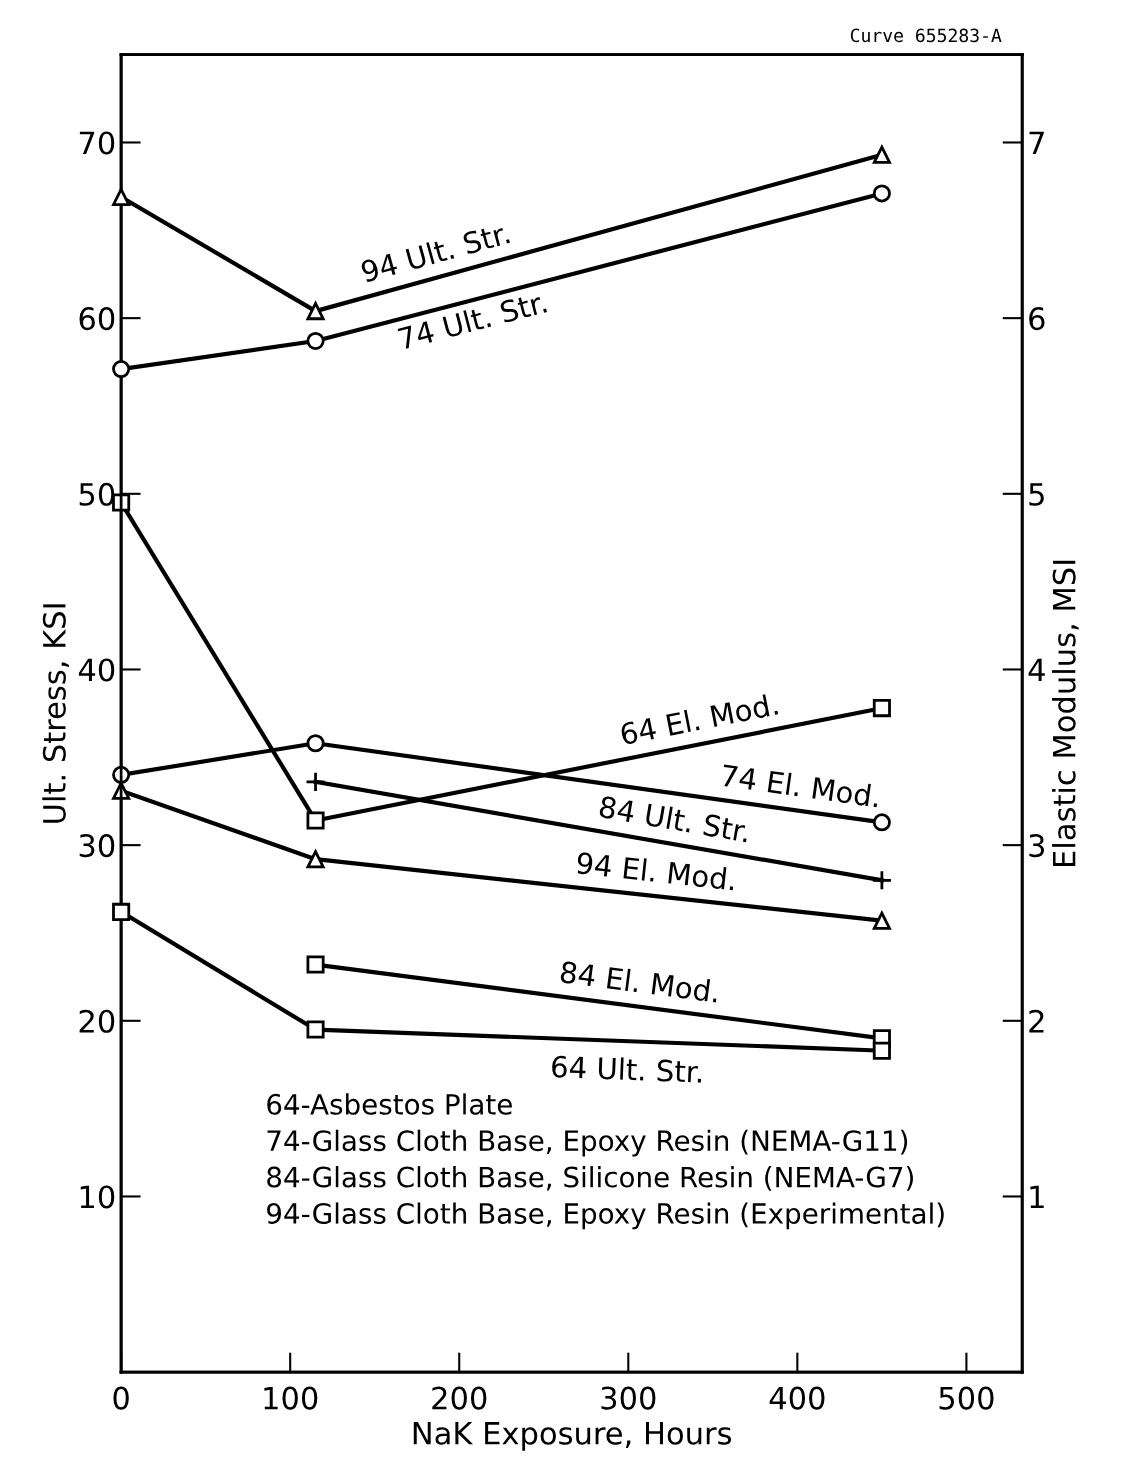 The image size is (1132, 1477). Describe the element at coordinates (121, 1398) in the screenshot. I see `x-tick-label: 0` at that location.